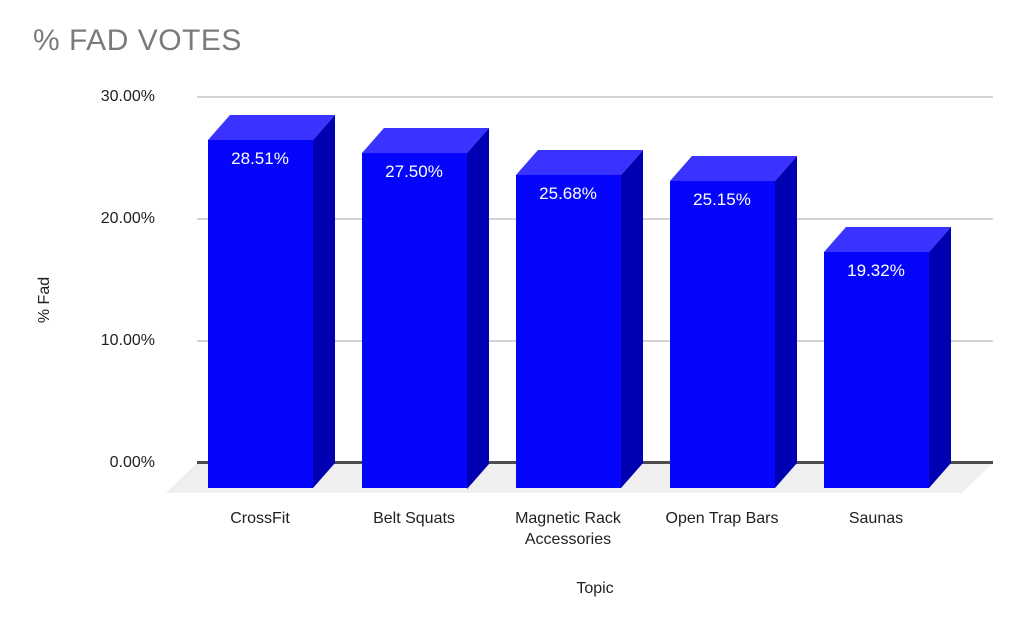  Describe the element at coordinates (568, 529) in the screenshot. I see `x-axis-category-label: Magnetic Rack Accessories` at that location.